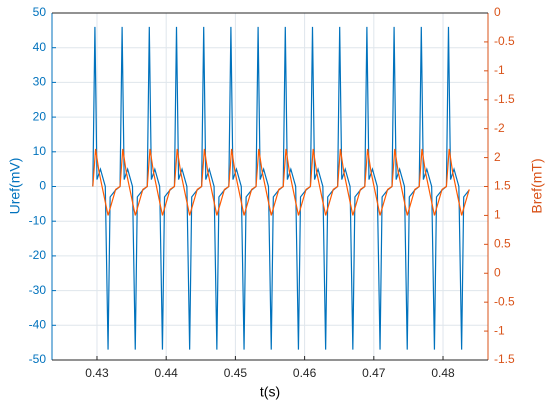 Image resolution: width=550 pixels, height=405 pixels. Describe the element at coordinates (38, 255) in the screenshot. I see `y-tick-label: -20` at that location.